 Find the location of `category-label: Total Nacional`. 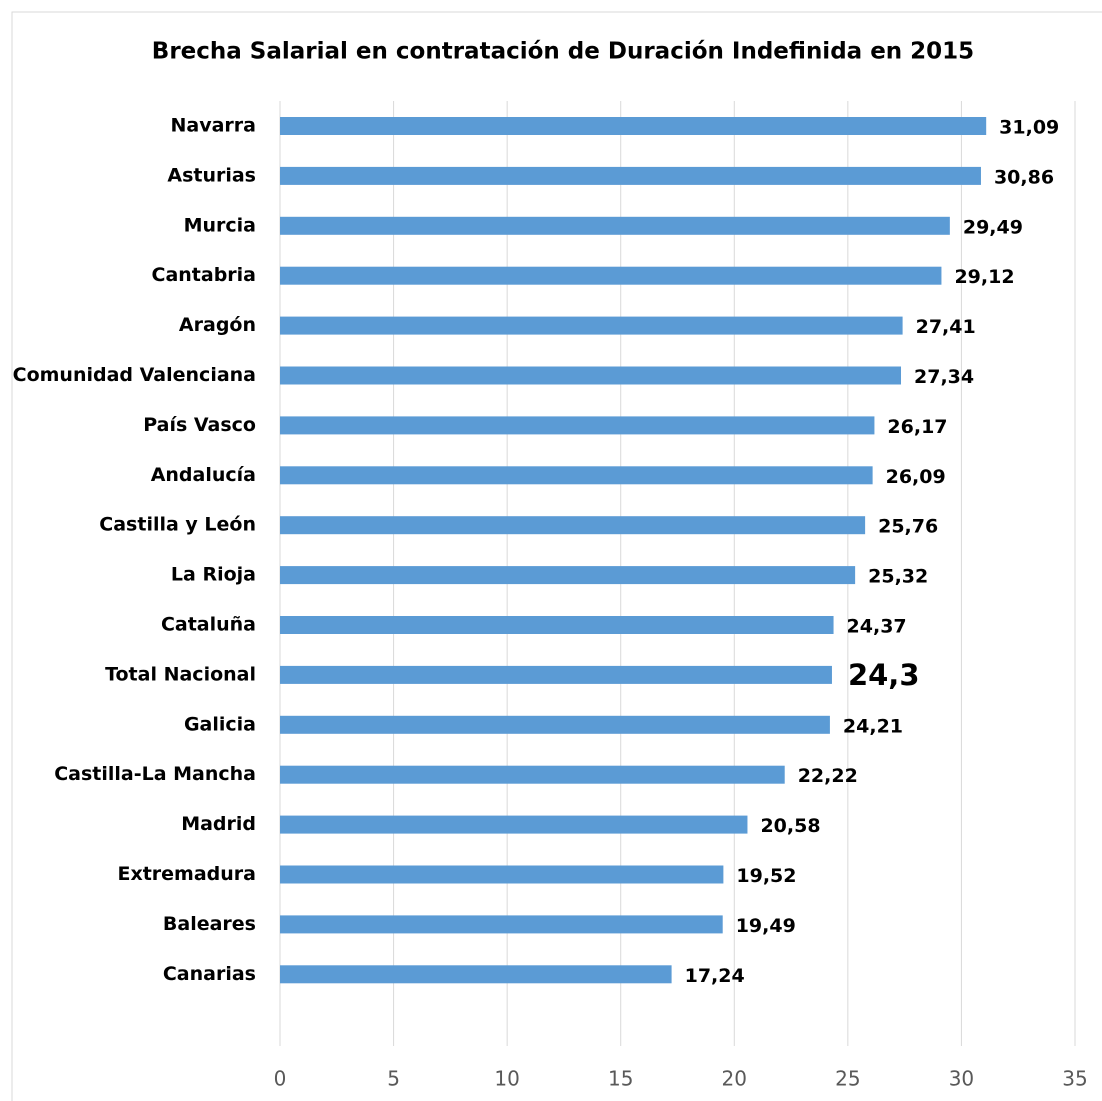

category-label: Total Nacional is located at coordinates (180, 674).